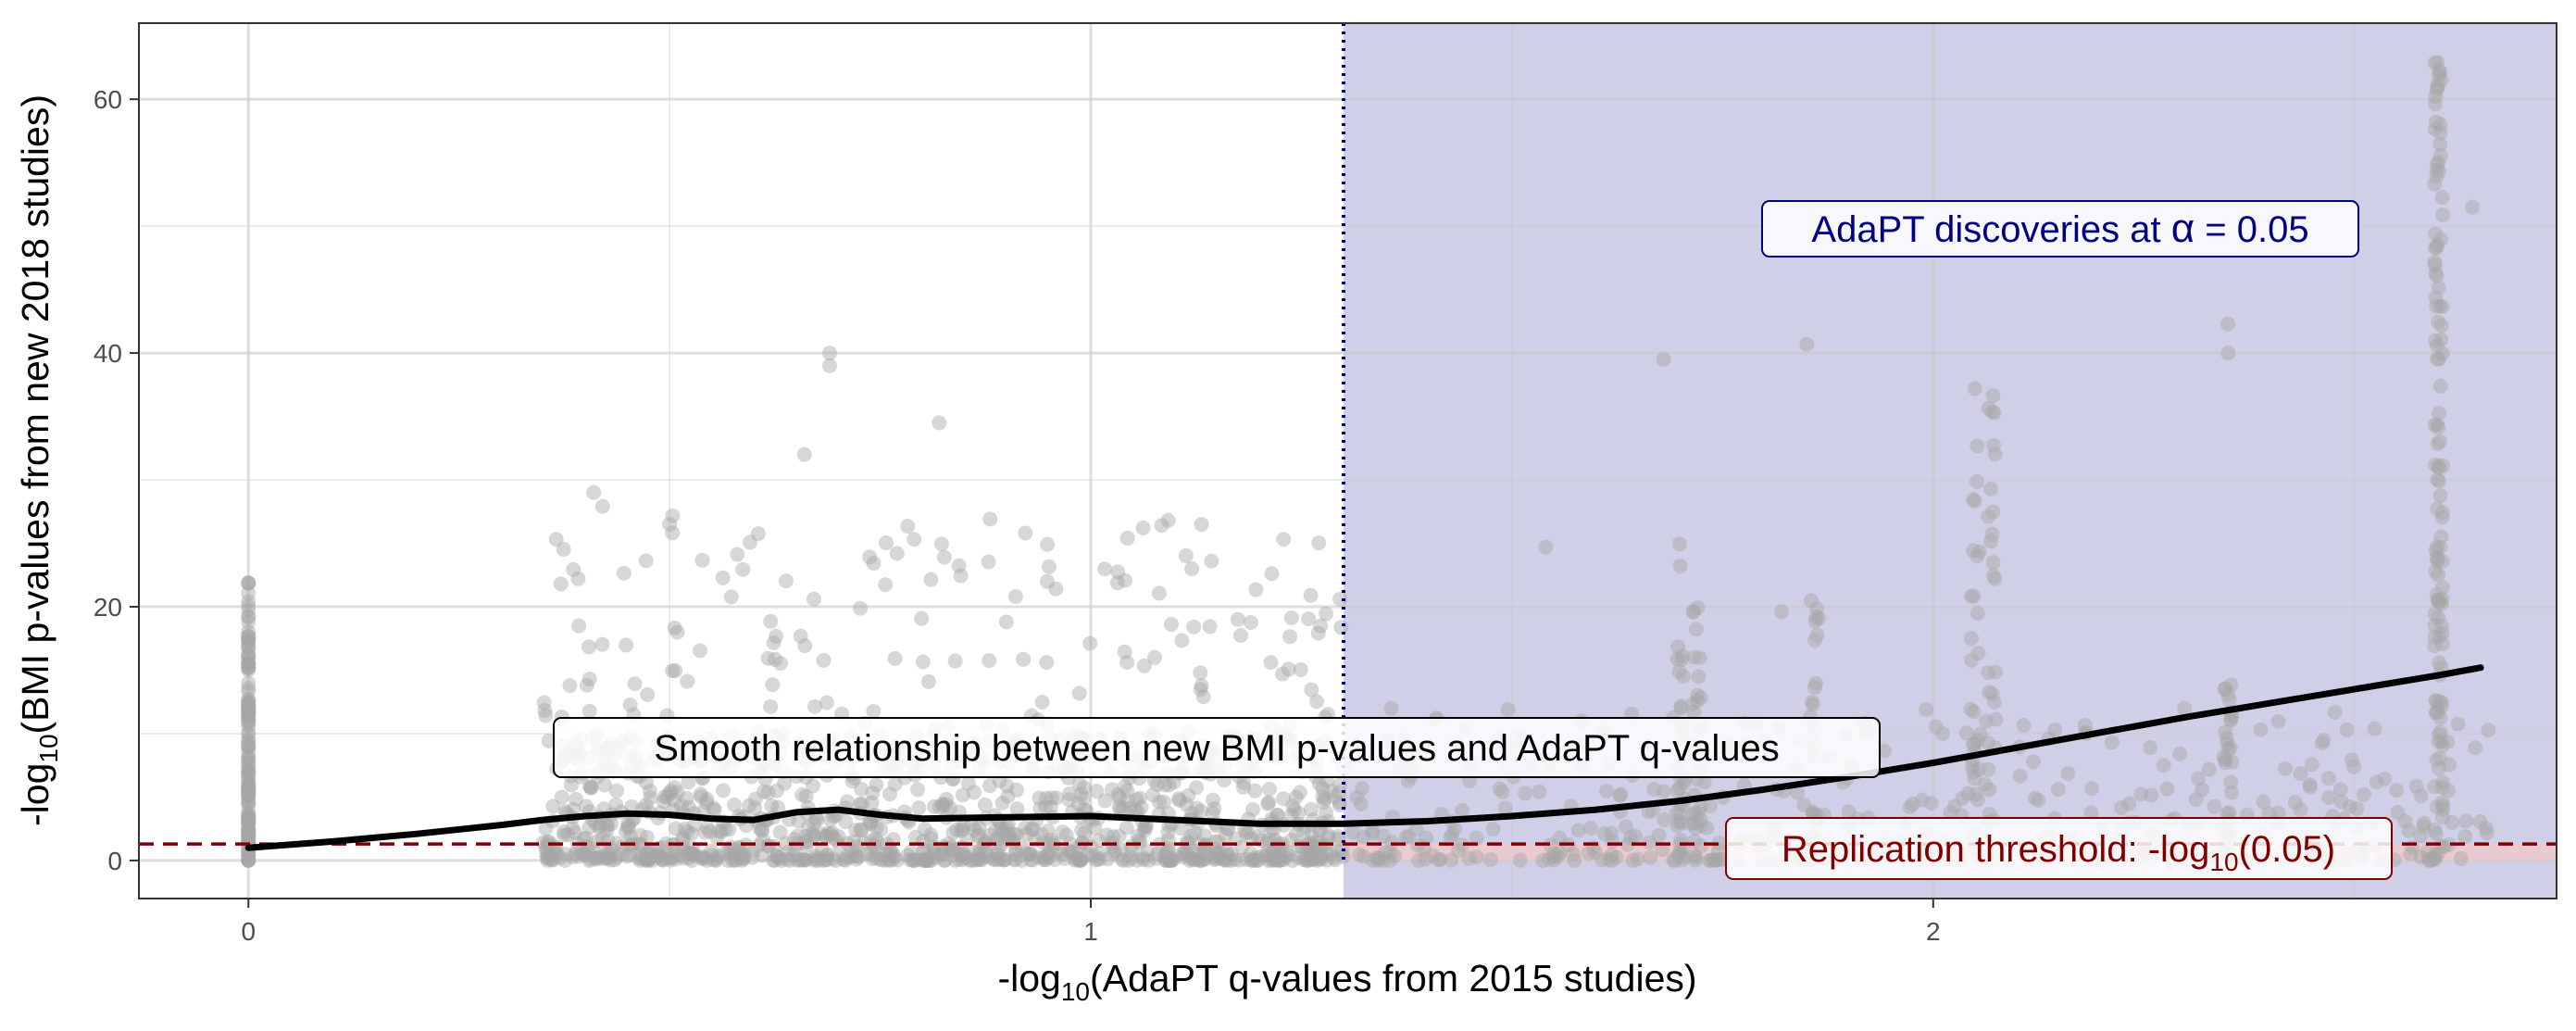  What do you see at coordinates (2060, 229) in the screenshot?
I see `discovery-annotation-box` at bounding box center [2060, 229].